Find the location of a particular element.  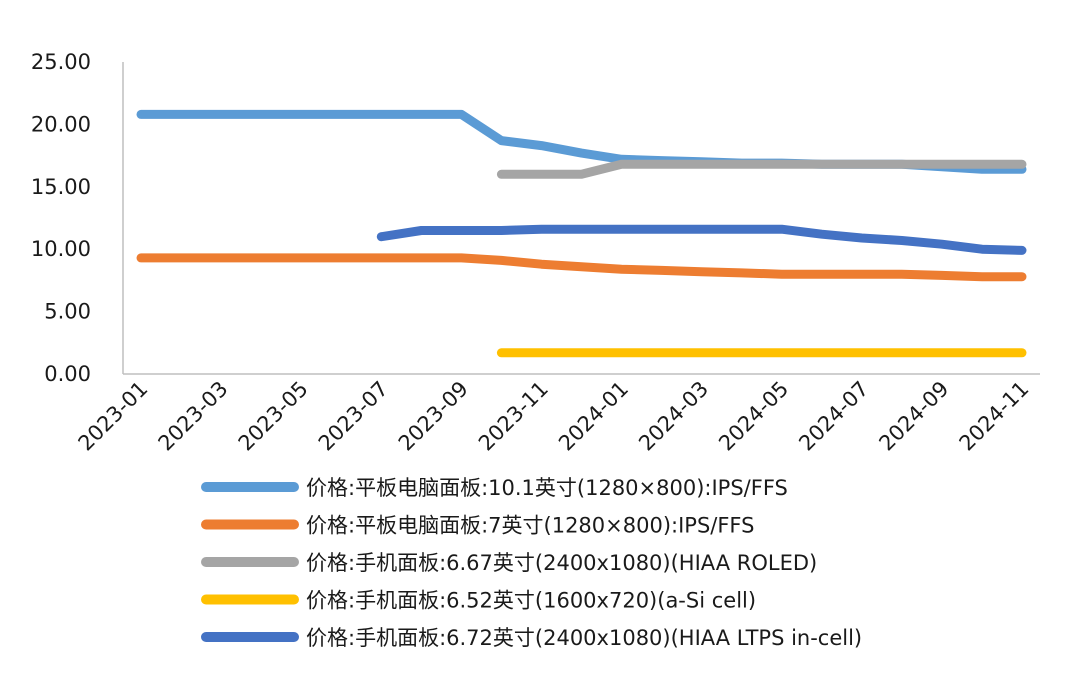

legend-item: 价格:手机面板:6.52英寸(1600x720)(a-Si cell) is located at coordinates (478, 601).